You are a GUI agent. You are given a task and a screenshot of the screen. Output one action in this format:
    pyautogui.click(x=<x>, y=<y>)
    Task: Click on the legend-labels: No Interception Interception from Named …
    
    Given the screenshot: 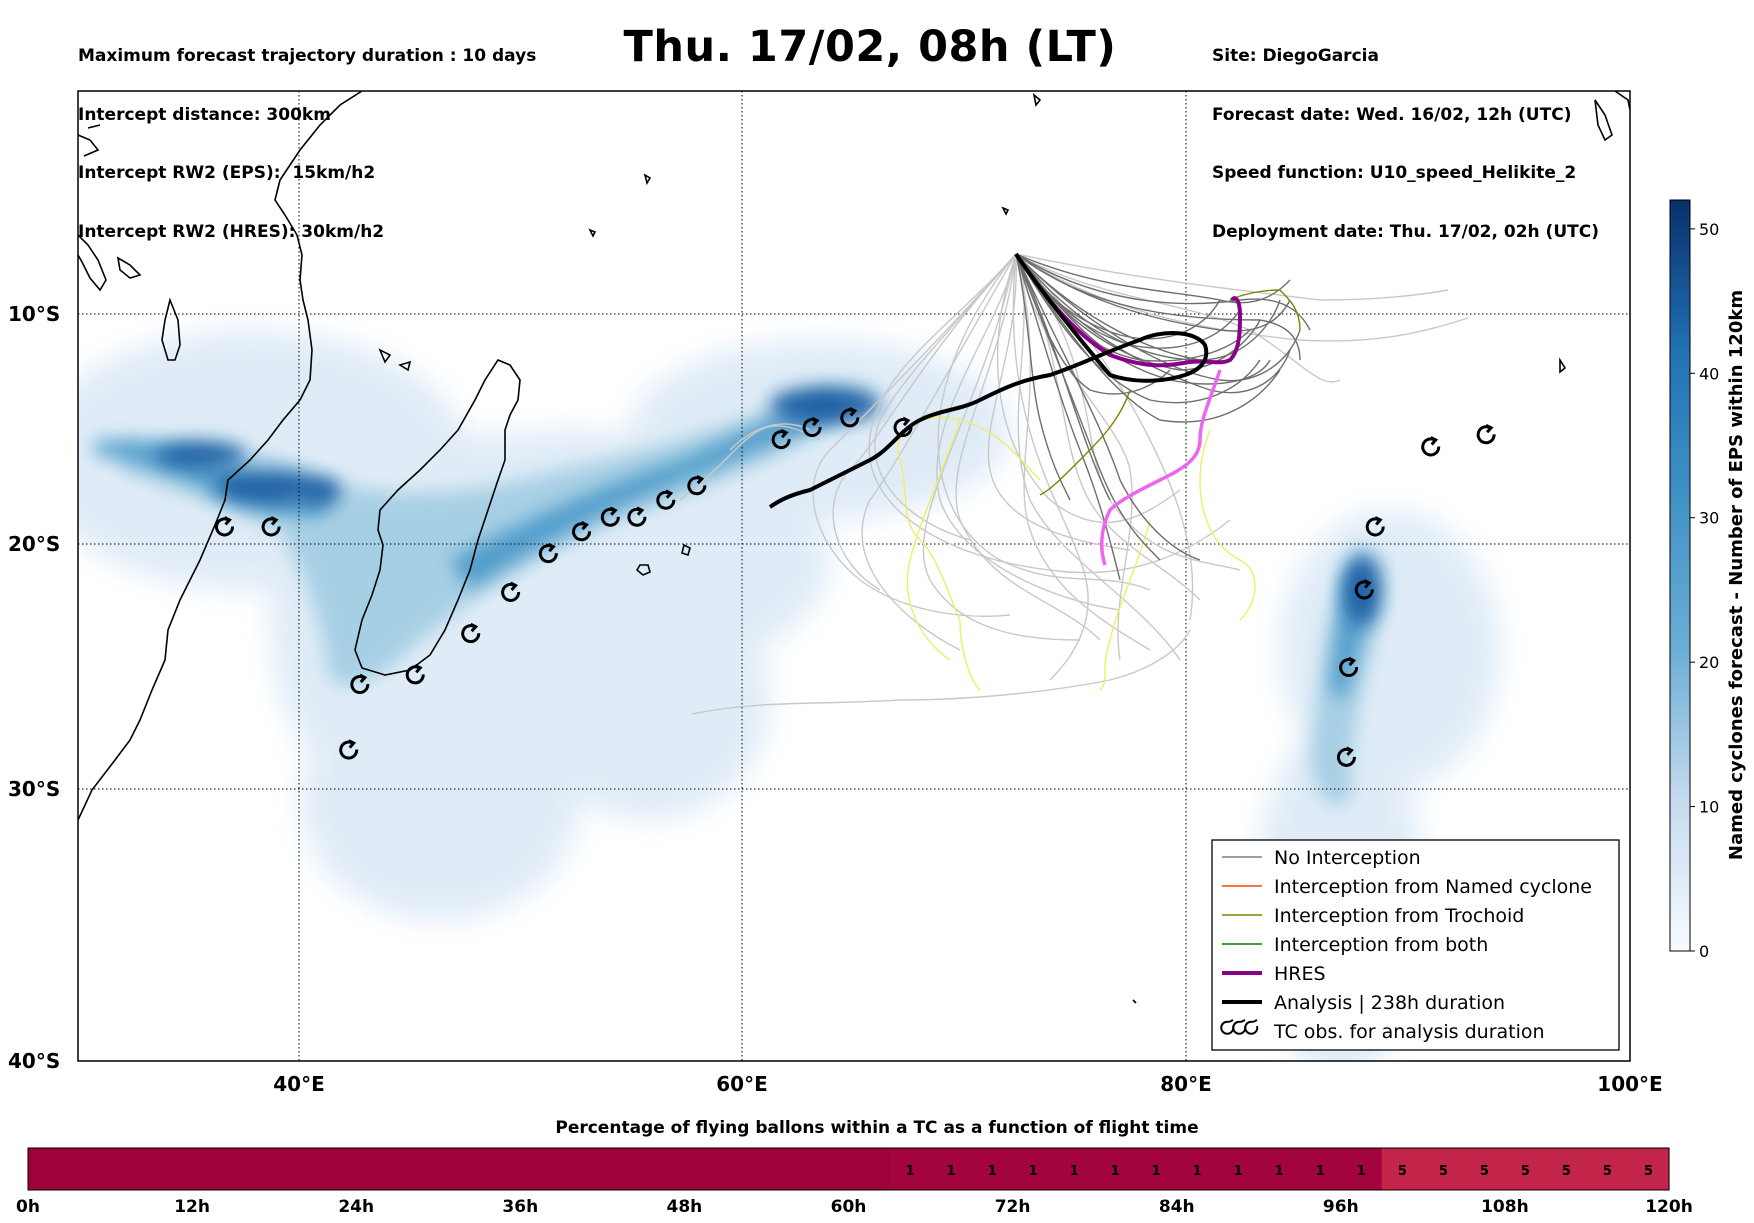 What is the action you would take?
    pyautogui.click(x=1432, y=945)
    